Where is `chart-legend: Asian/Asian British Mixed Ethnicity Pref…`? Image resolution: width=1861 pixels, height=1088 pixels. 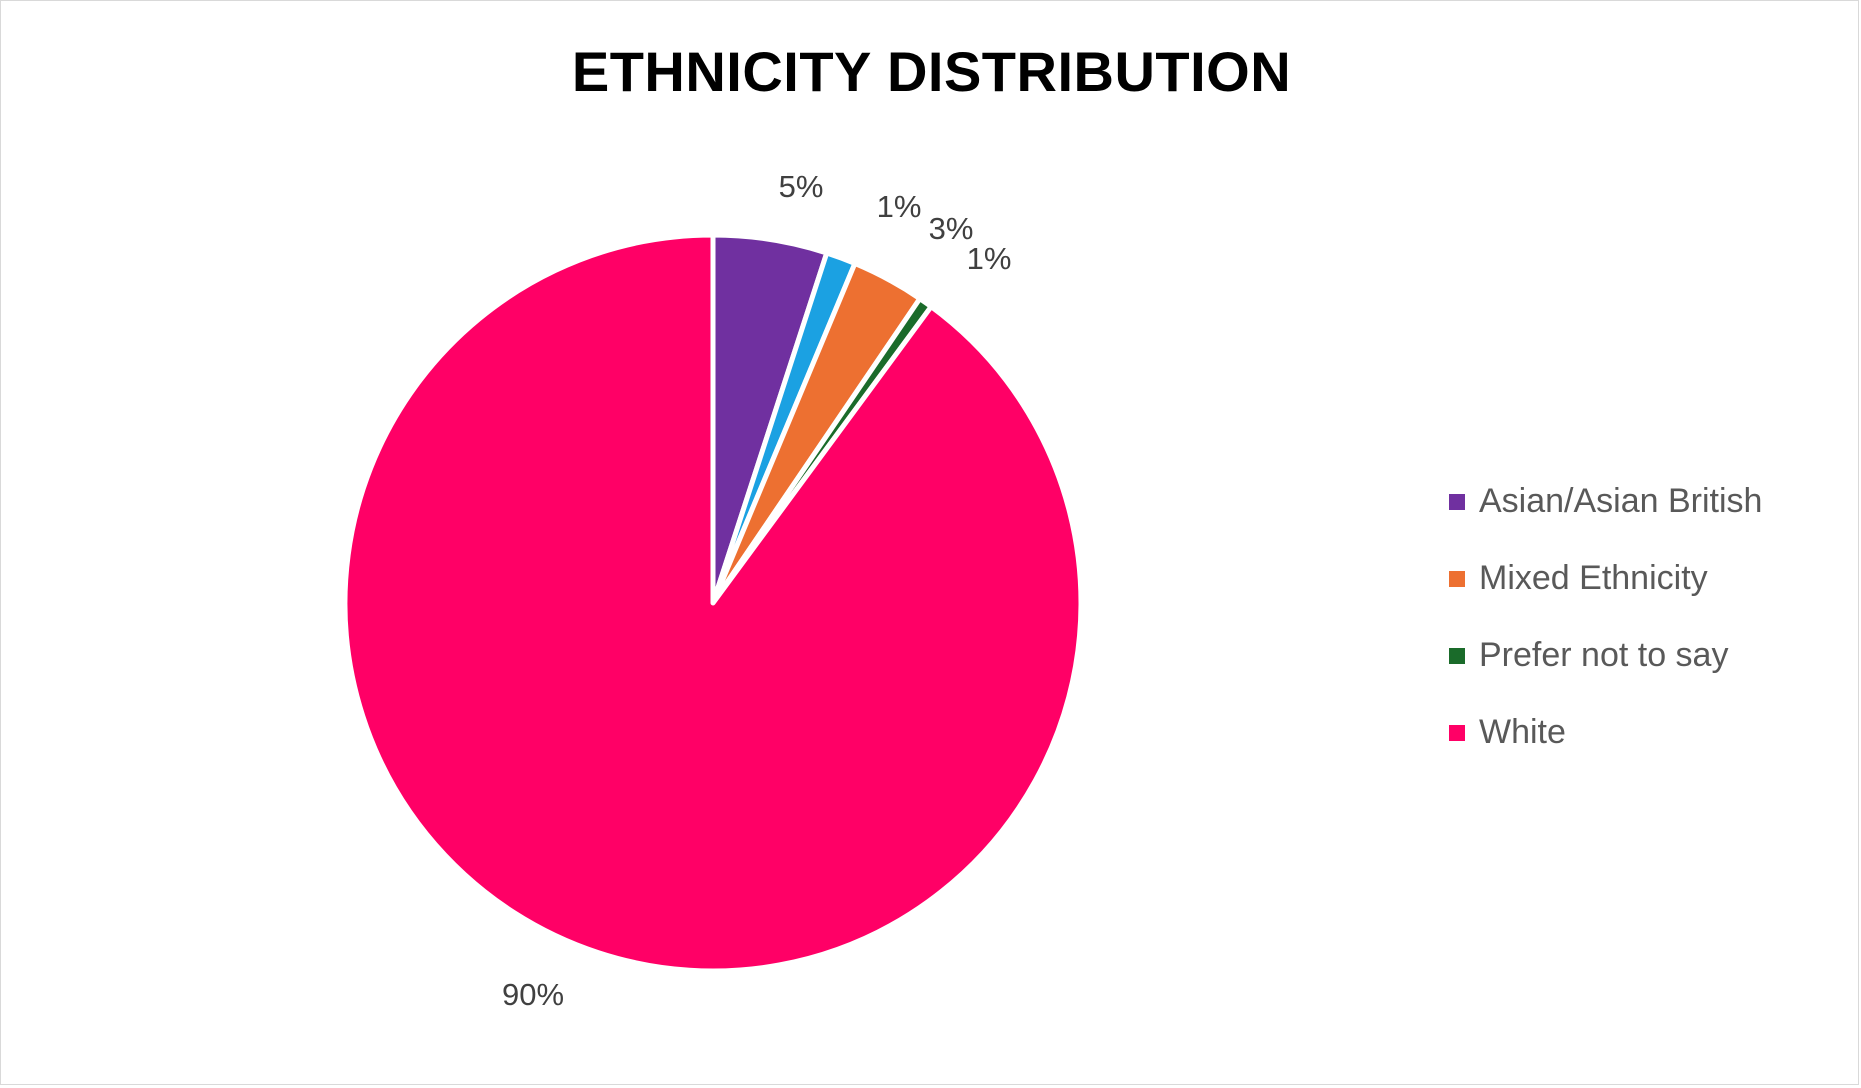 chart-legend: Asian/Asian British Mixed Ethnicity Pref… is located at coordinates (1605, 617).